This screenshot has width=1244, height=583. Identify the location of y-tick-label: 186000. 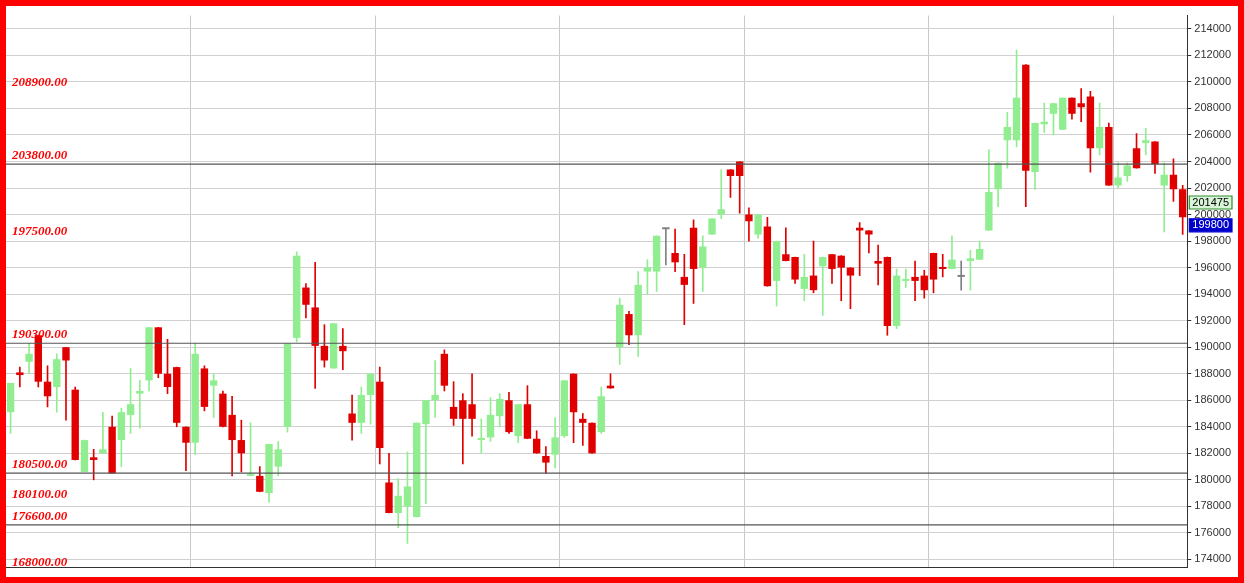
(1213, 399).